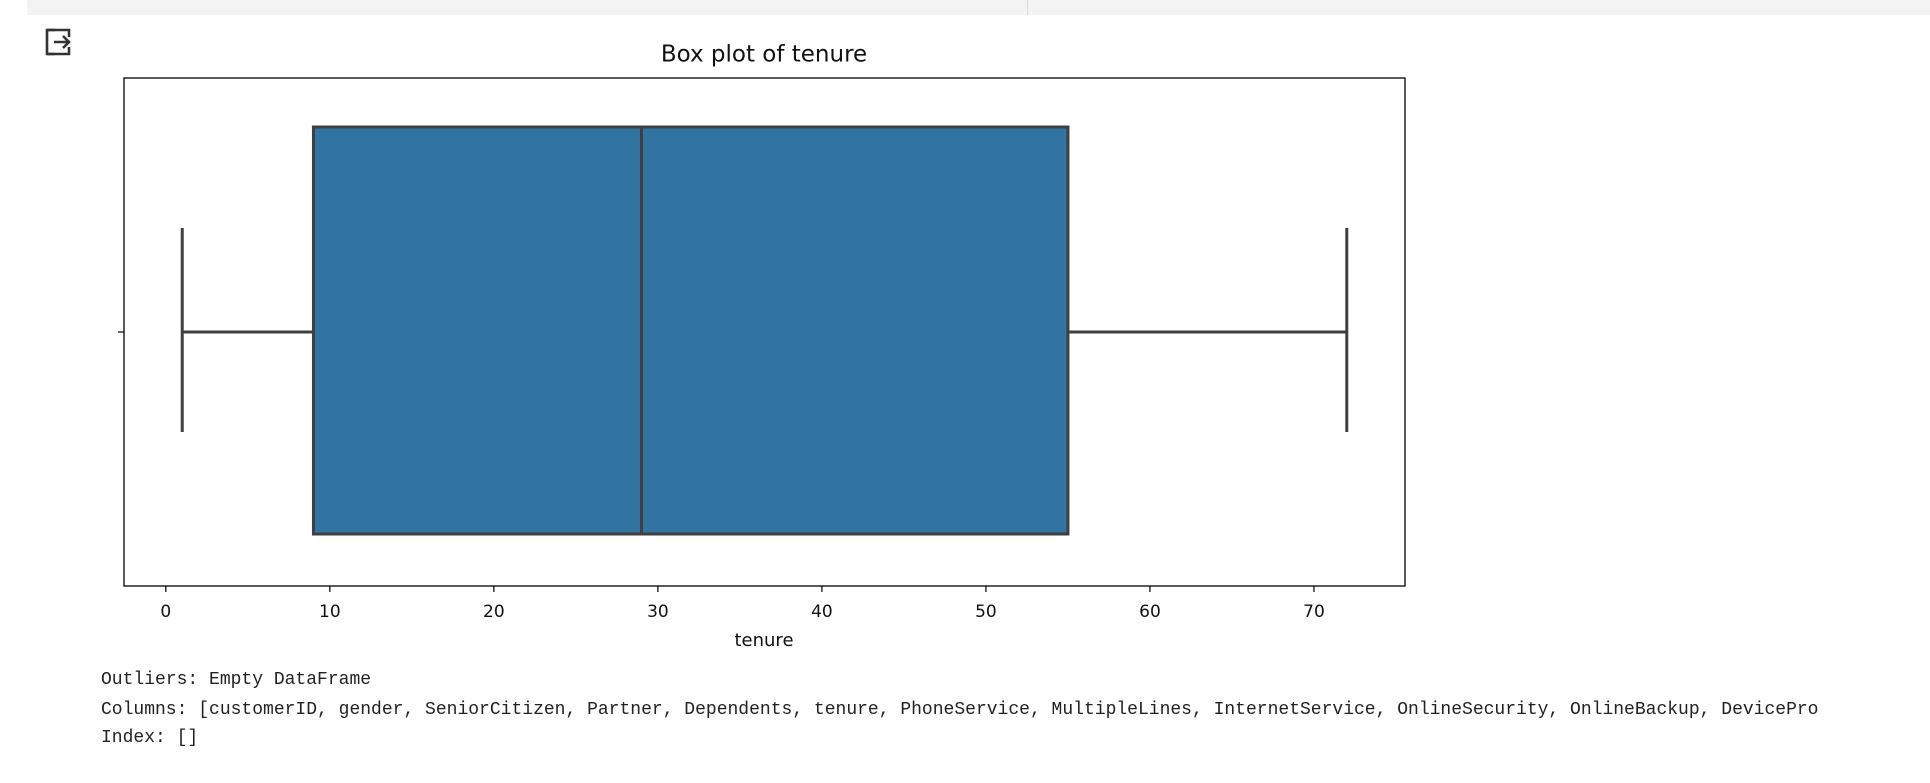  What do you see at coordinates (1027, 7) in the screenshot?
I see `divider` at bounding box center [1027, 7].